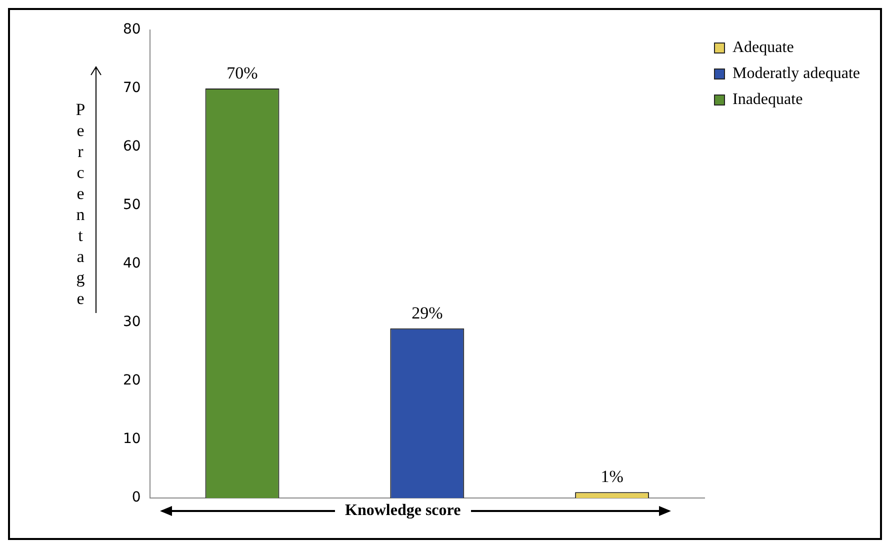 This screenshot has height=548, width=890. Describe the element at coordinates (403, 511) in the screenshot. I see `x-axis-title: Knowledge score` at that location.